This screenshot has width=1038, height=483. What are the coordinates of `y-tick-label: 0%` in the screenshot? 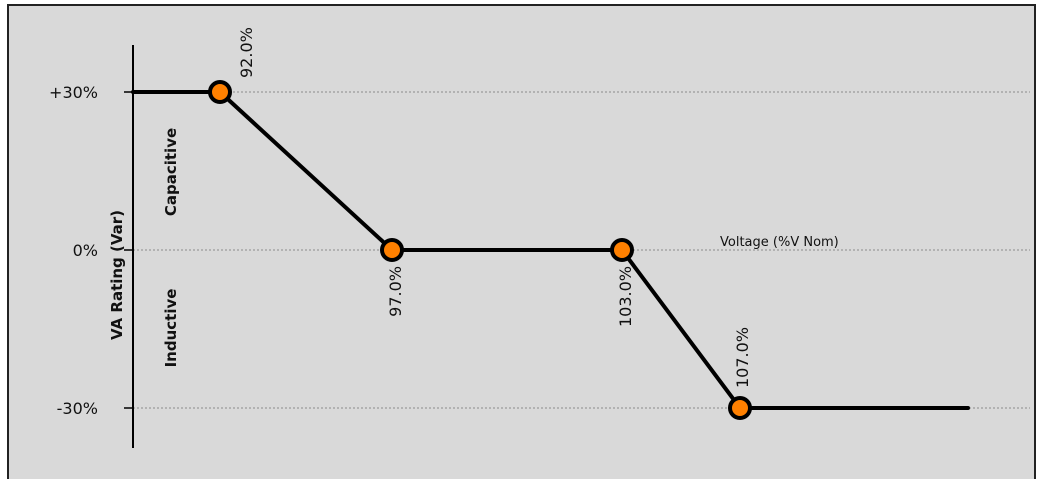 It's located at (85, 250).